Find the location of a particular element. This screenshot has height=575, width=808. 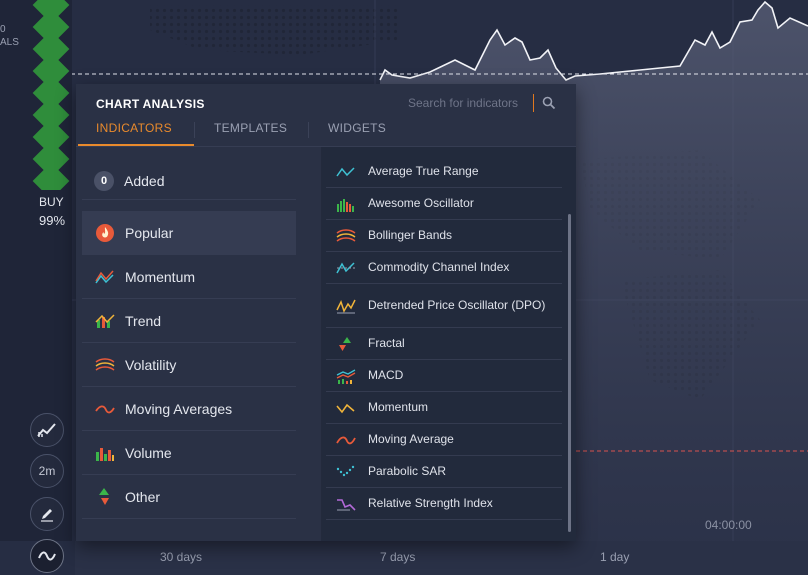

tab-widgets: WIDGETS is located at coordinates (357, 128).